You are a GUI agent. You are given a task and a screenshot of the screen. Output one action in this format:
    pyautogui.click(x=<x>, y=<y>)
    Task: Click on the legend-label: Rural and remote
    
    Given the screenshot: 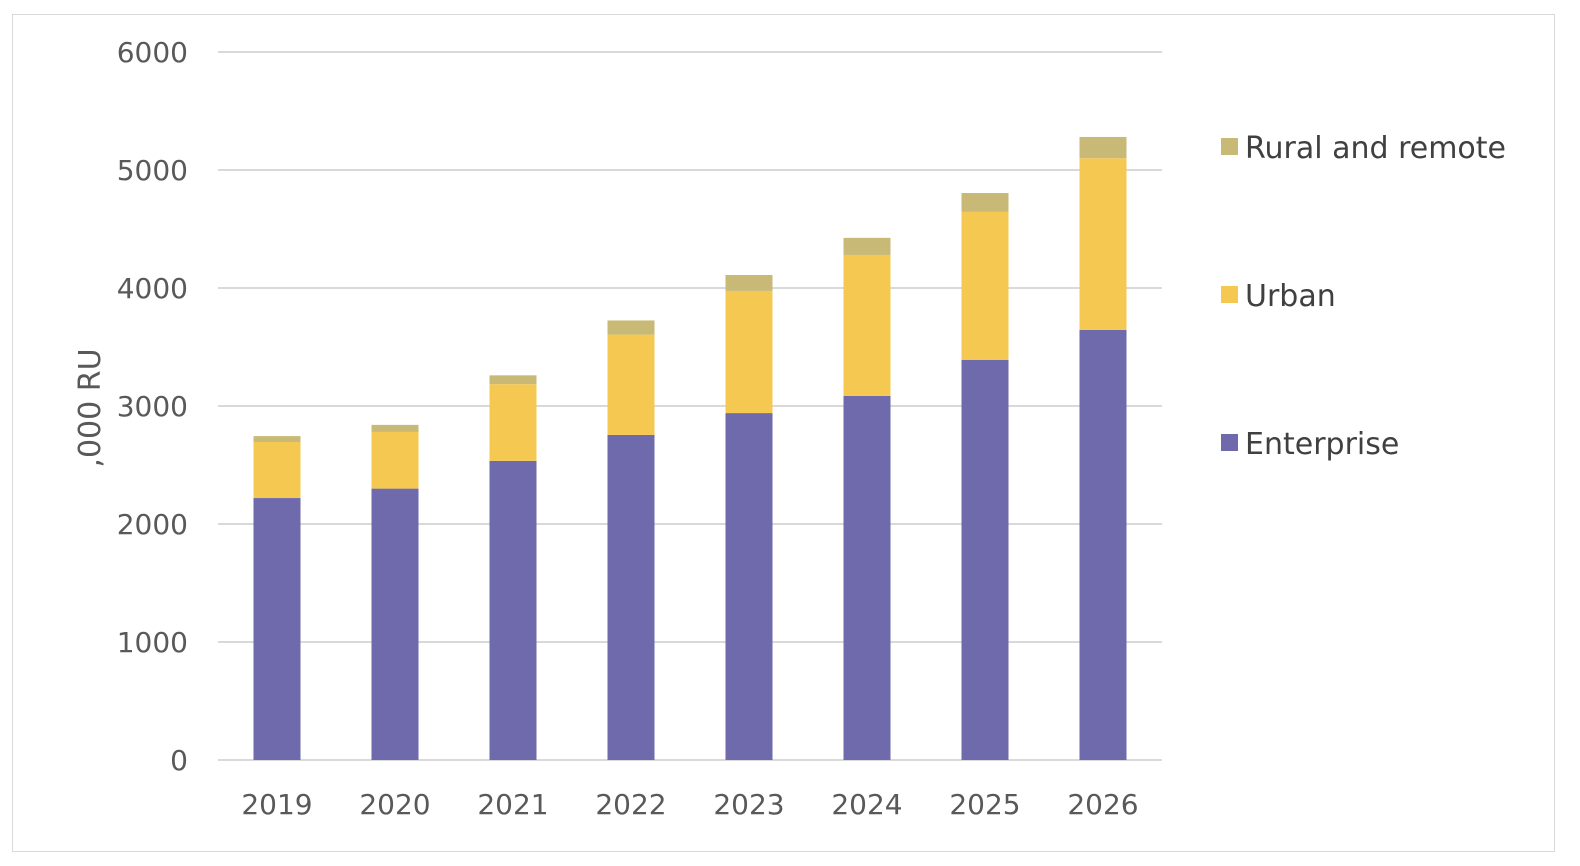 What is the action you would take?
    pyautogui.click(x=1375, y=148)
    